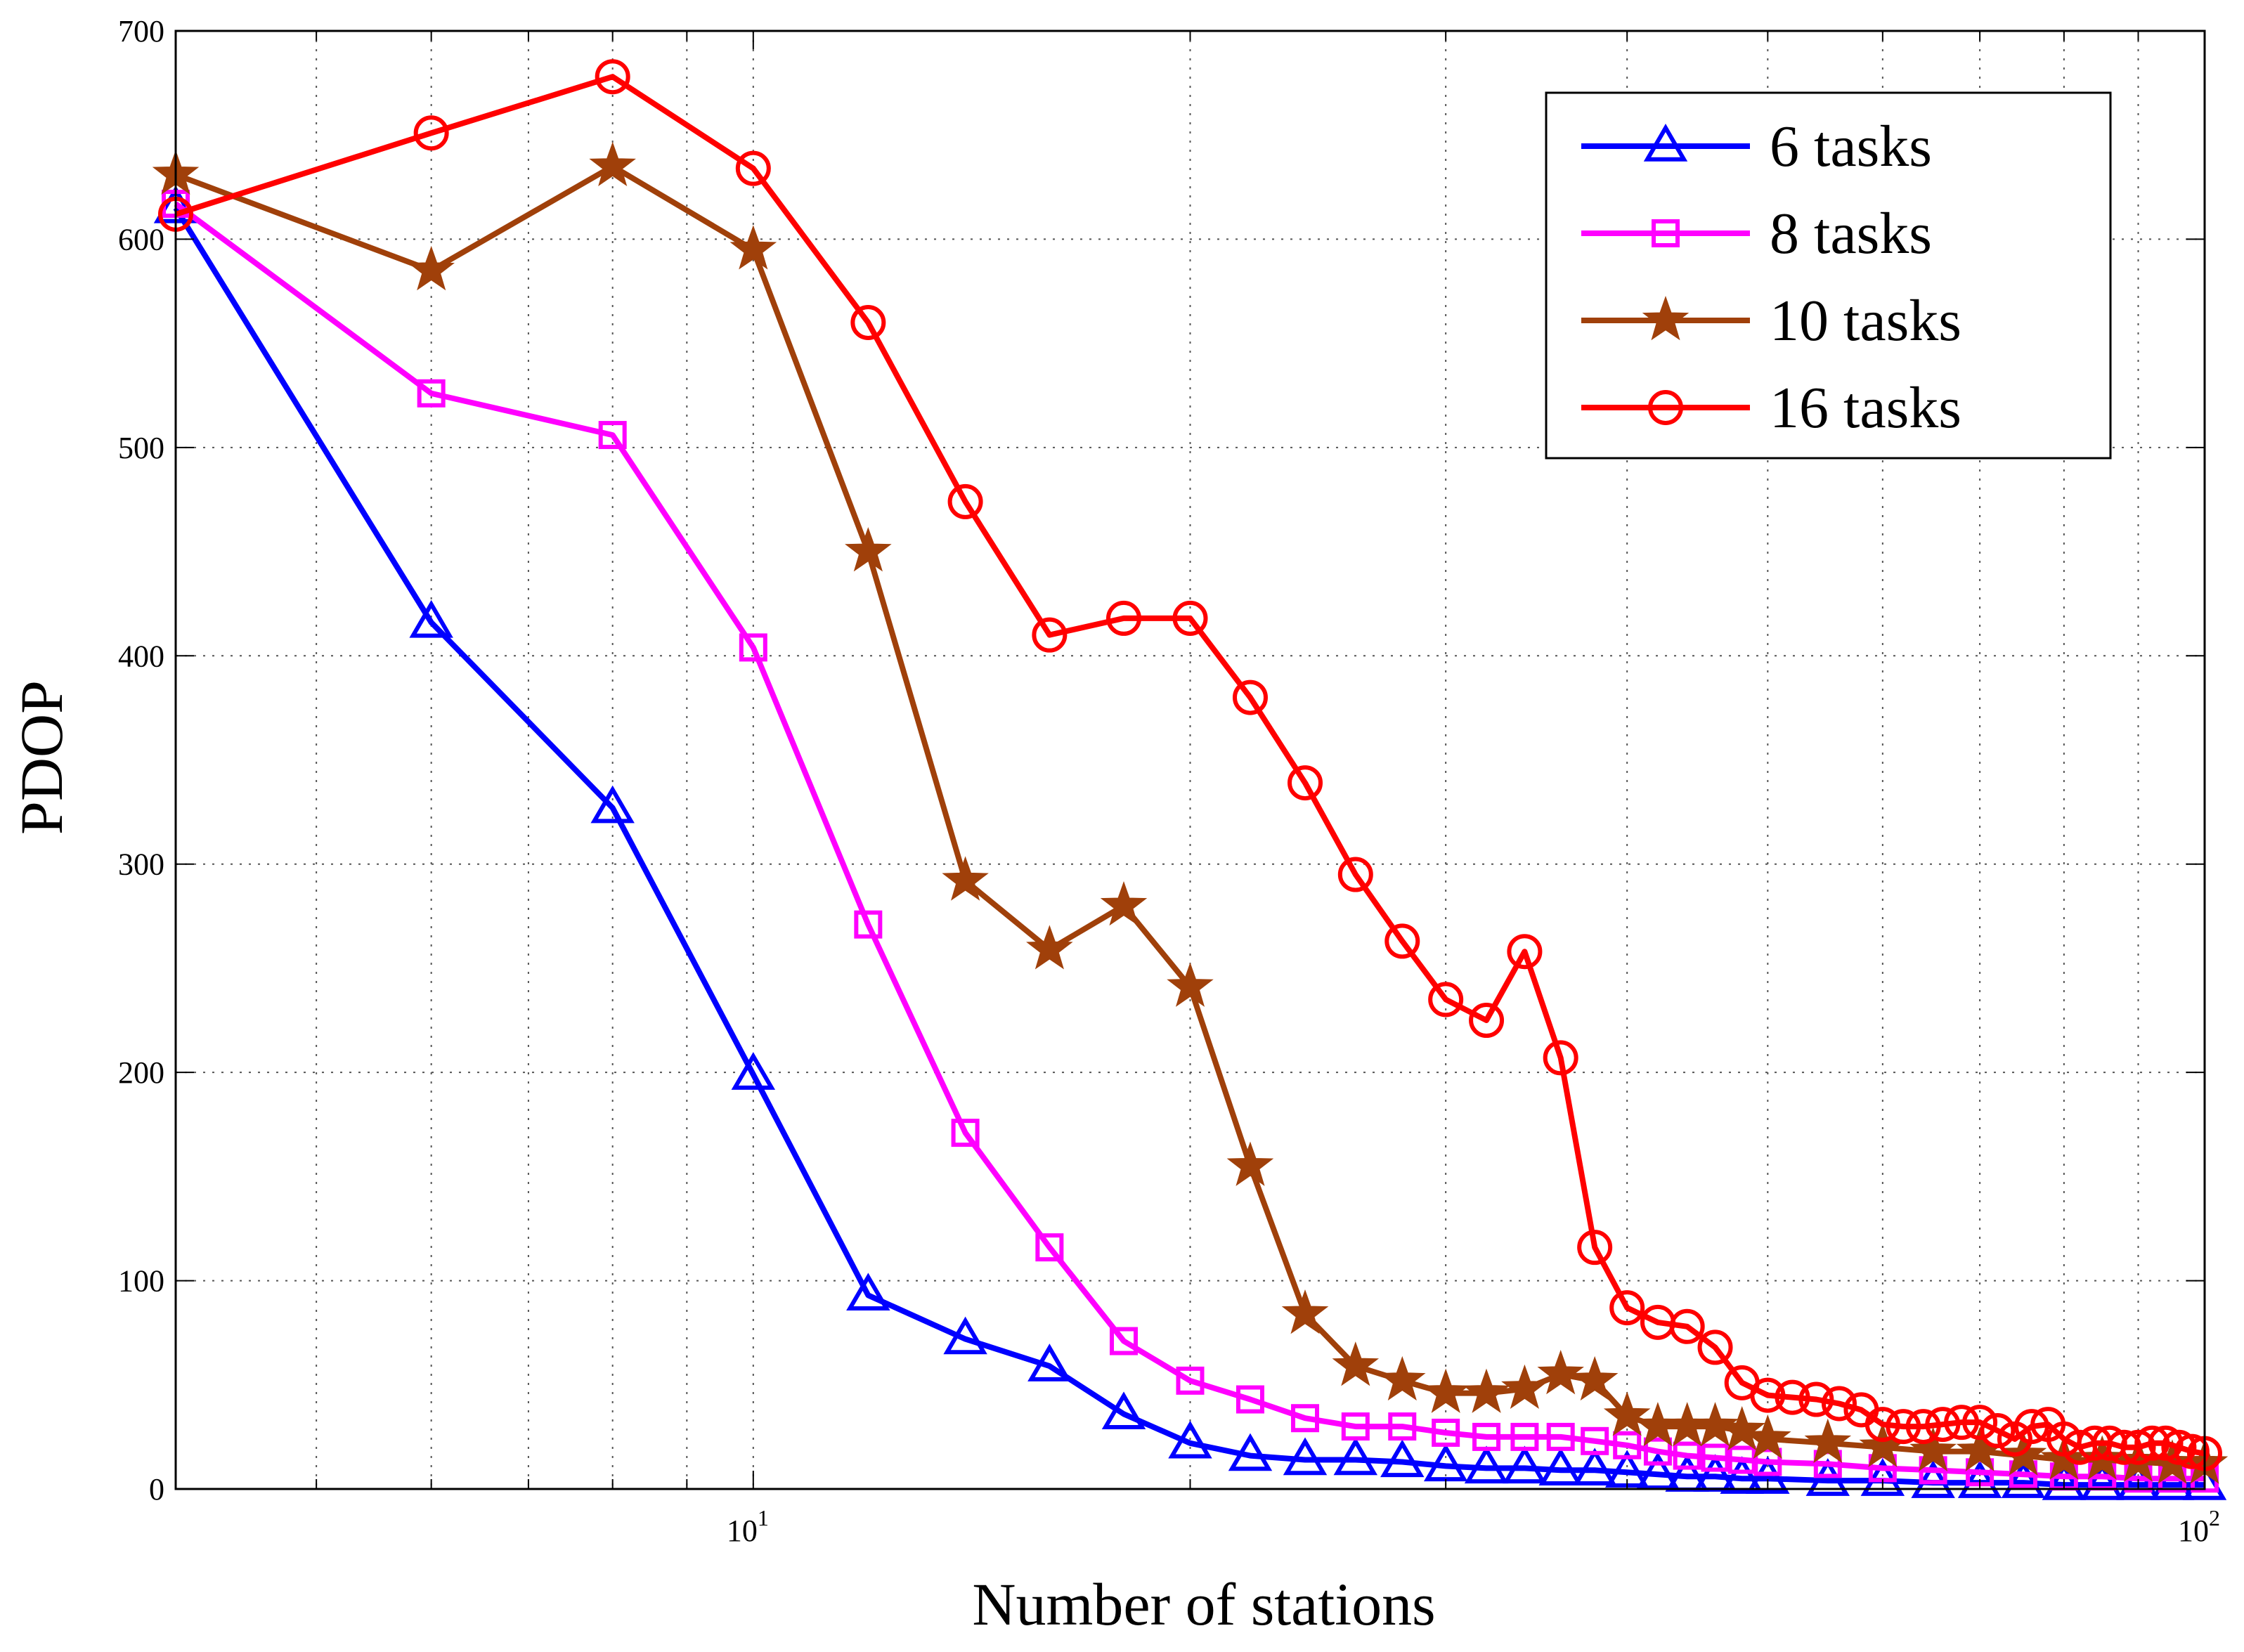 This screenshot has height=1652, width=2244. What do you see at coordinates (141, 448) in the screenshot?
I see `y-tick-label: 500` at bounding box center [141, 448].